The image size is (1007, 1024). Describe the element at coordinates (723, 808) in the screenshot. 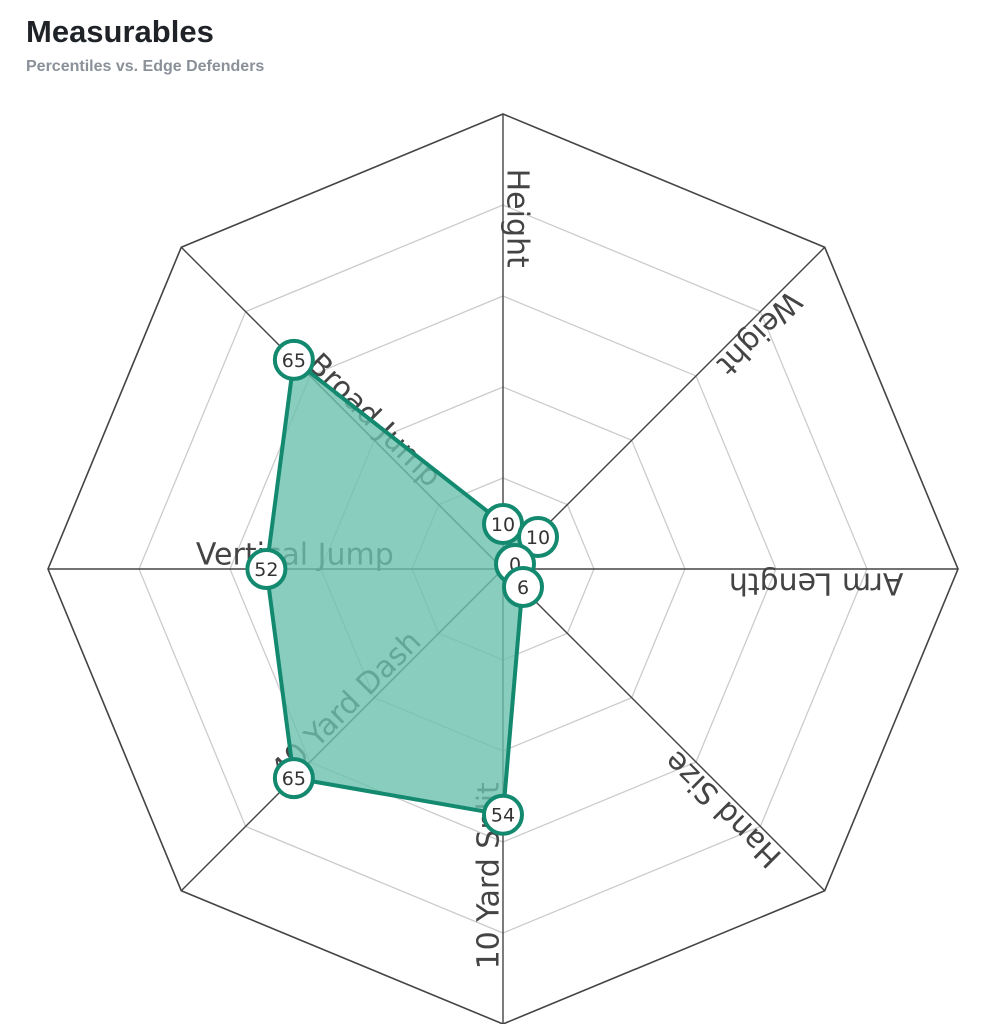

I see `axis-label-hand-size: Hand Size` at that location.